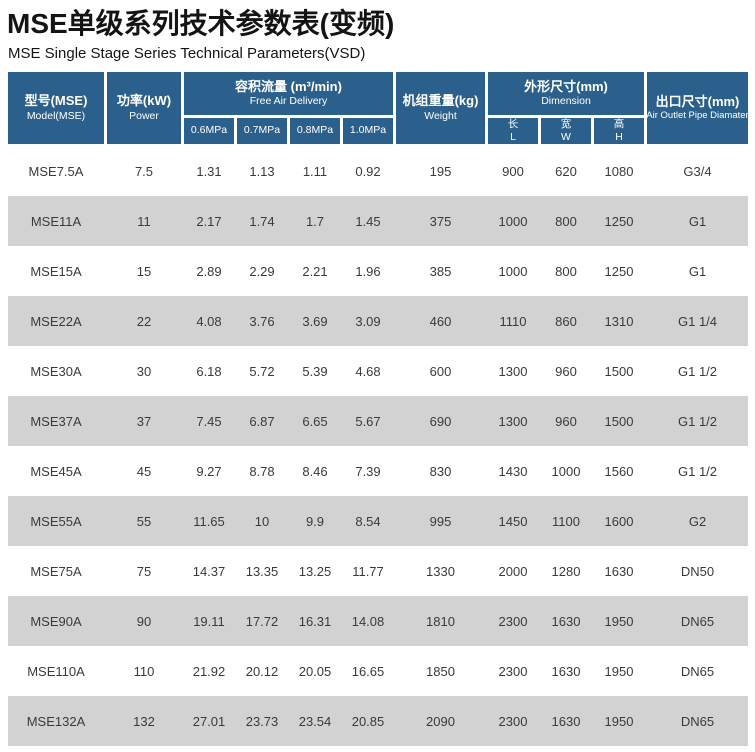 This screenshot has height=752, width=755. Describe the element at coordinates (144, 521) in the screenshot. I see `table-cell: 55` at that location.